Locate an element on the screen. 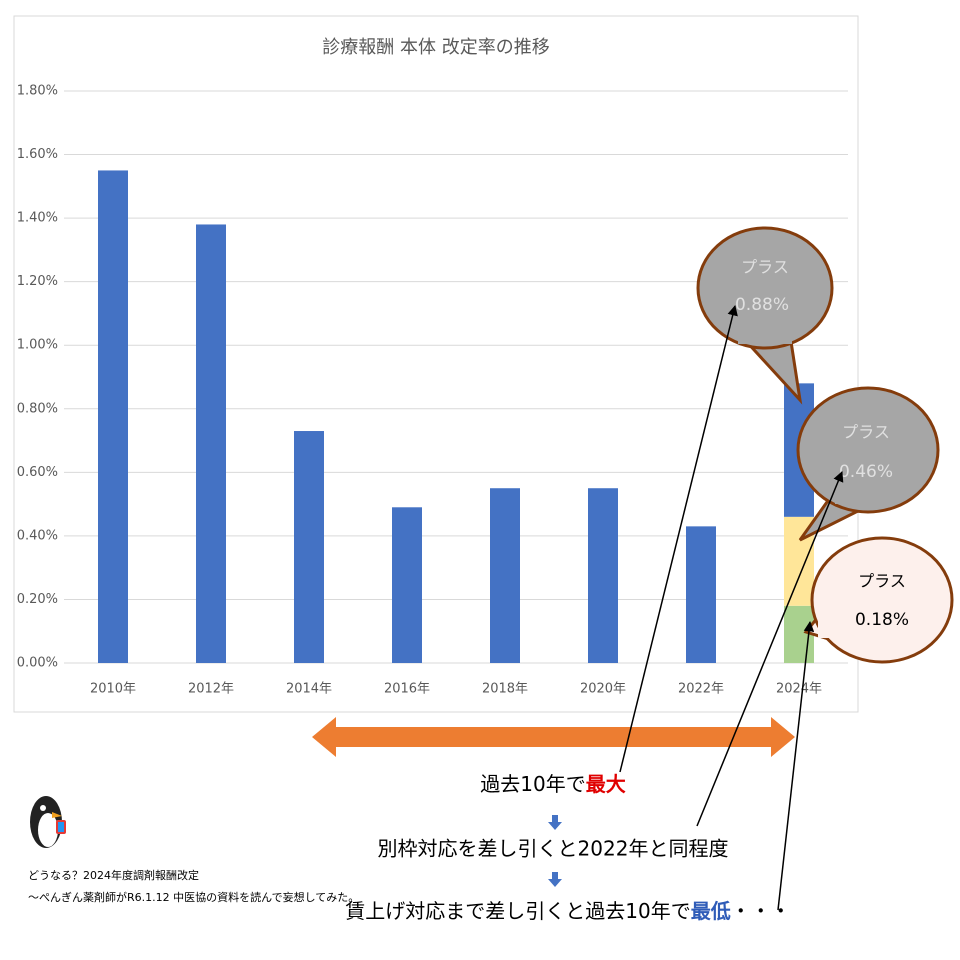  y-tick-label: 0.80% is located at coordinates (37, 408).